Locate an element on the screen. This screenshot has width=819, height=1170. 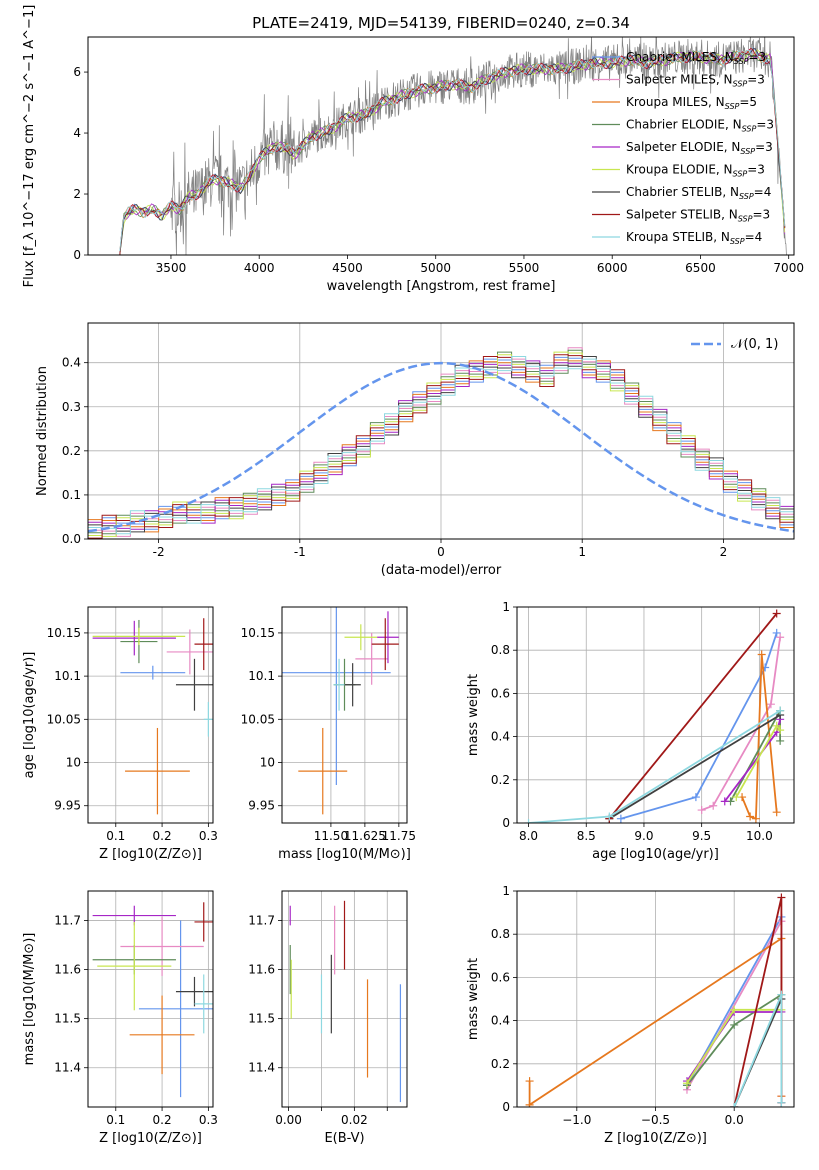
legend-label: Salpeter ELODIE, NSSP=3 is located at coordinates (699, 148).